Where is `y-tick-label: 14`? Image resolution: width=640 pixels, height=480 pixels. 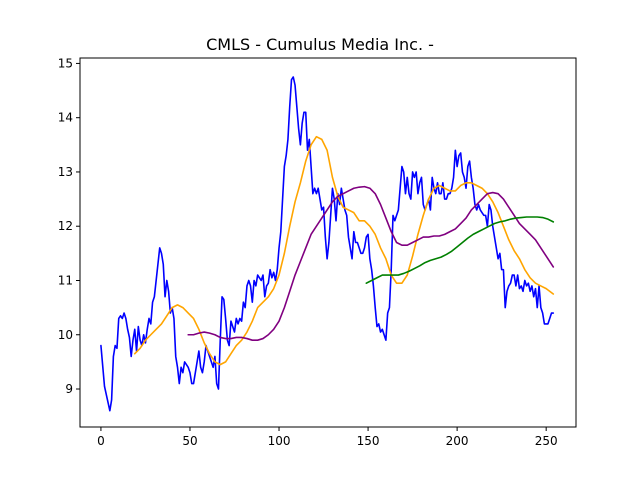
y-tick-label: 14 is located at coordinates (65, 118).